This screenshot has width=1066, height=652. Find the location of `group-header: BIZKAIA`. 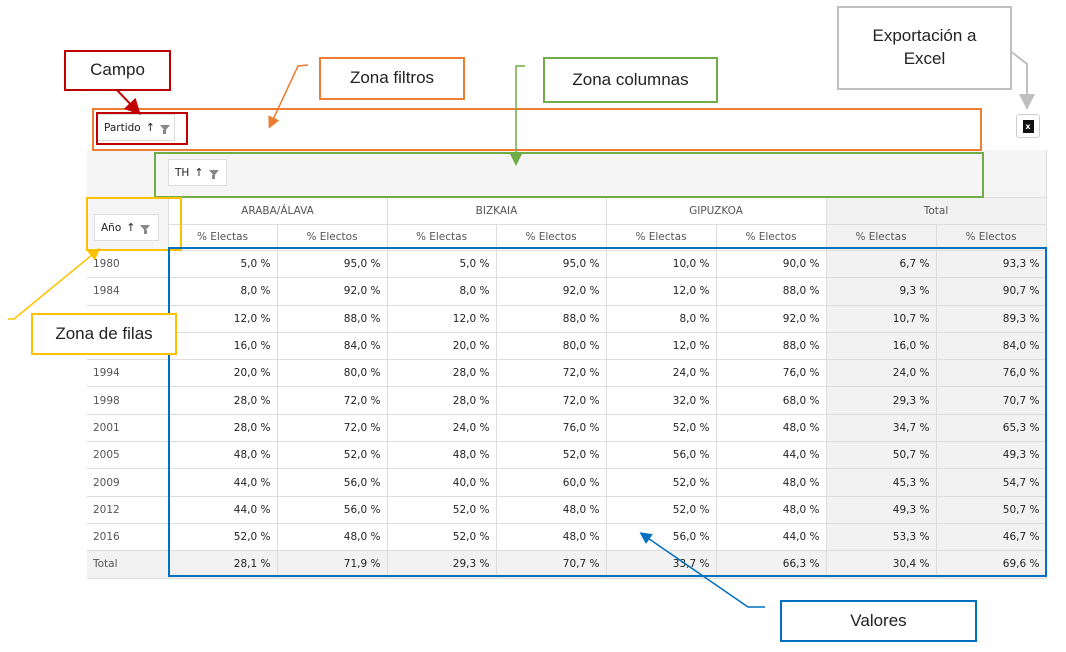

group-header: BIZKAIA is located at coordinates (496, 211).